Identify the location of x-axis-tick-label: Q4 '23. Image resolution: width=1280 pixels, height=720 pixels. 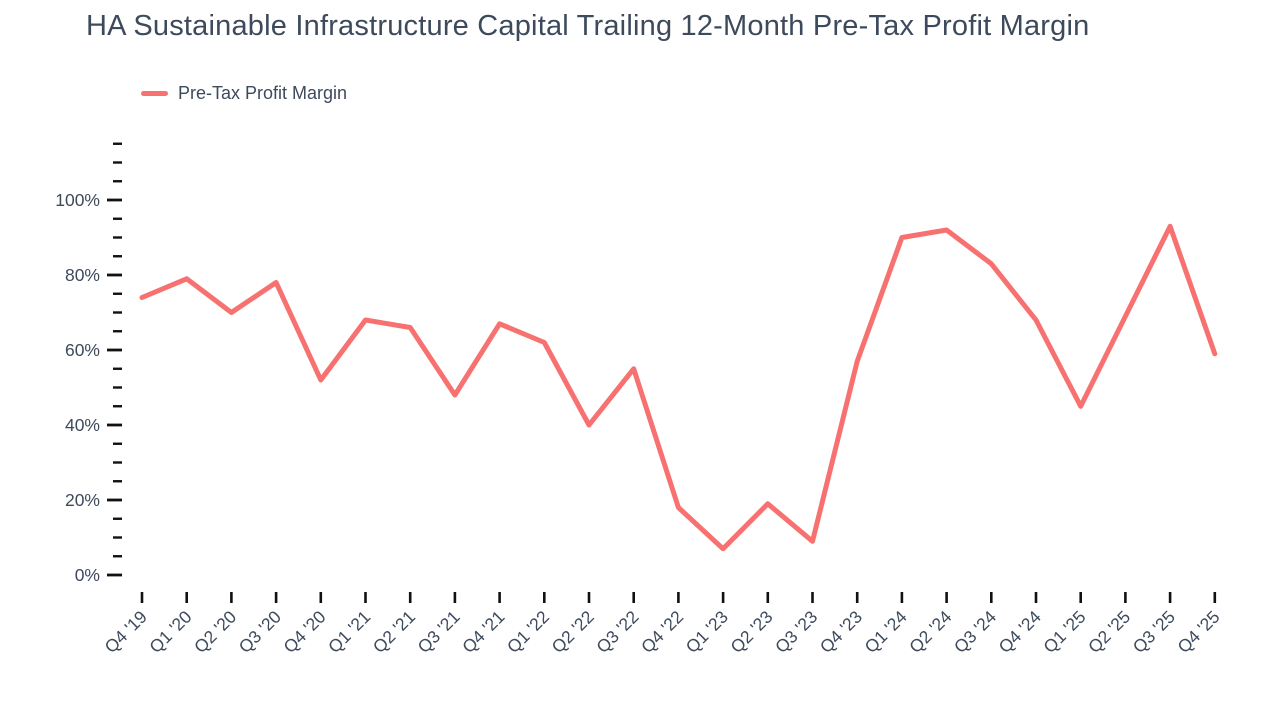
(841, 632).